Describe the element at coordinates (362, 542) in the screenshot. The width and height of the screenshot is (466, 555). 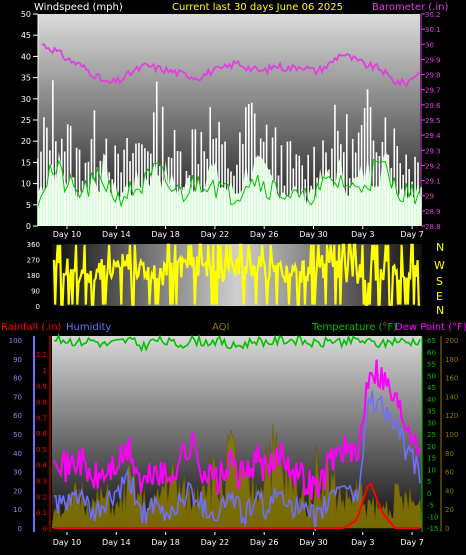
I see `climate-x-tick-label: Day 3` at that location.